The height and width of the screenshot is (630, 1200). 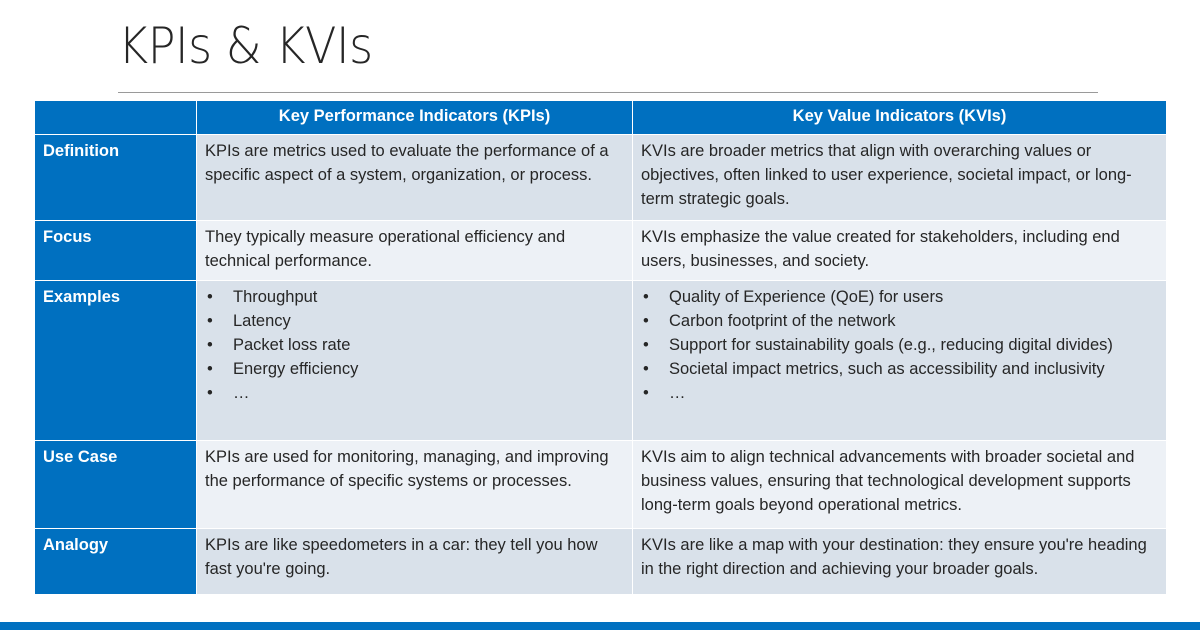 What do you see at coordinates (899, 297) in the screenshot?
I see `list-item: Quality of Experience (QoE) for users` at bounding box center [899, 297].